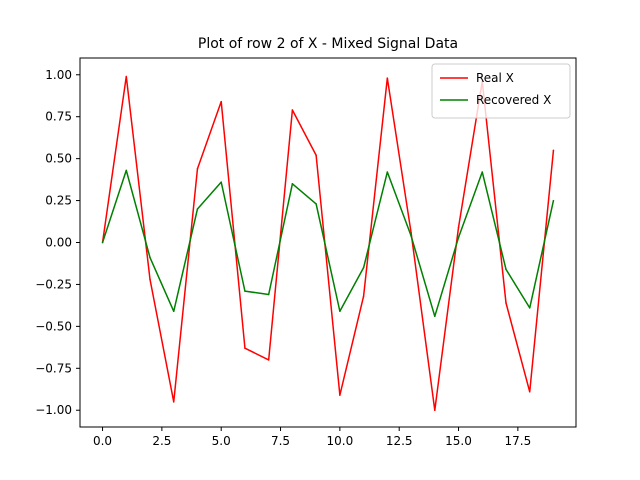 The width and height of the screenshot is (640, 480). Describe the element at coordinates (53, 326) in the screenshot. I see `y-tick-label: −0.50` at that location.